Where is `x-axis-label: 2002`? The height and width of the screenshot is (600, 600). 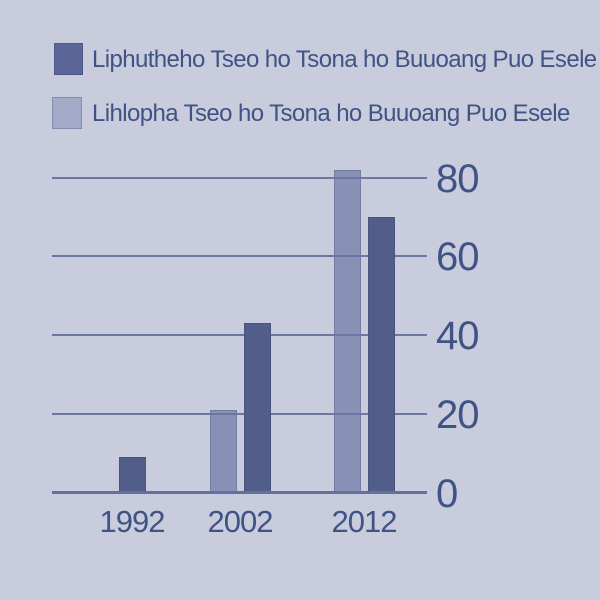
x-axis-label: 2002 is located at coordinates (240, 521).